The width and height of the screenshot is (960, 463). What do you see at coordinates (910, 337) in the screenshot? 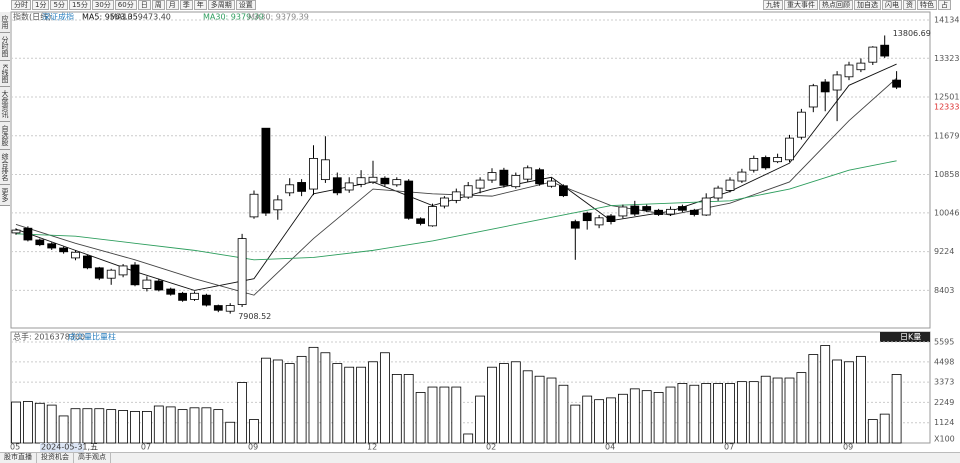
I see `volume-button: 日K量` at bounding box center [910, 337].